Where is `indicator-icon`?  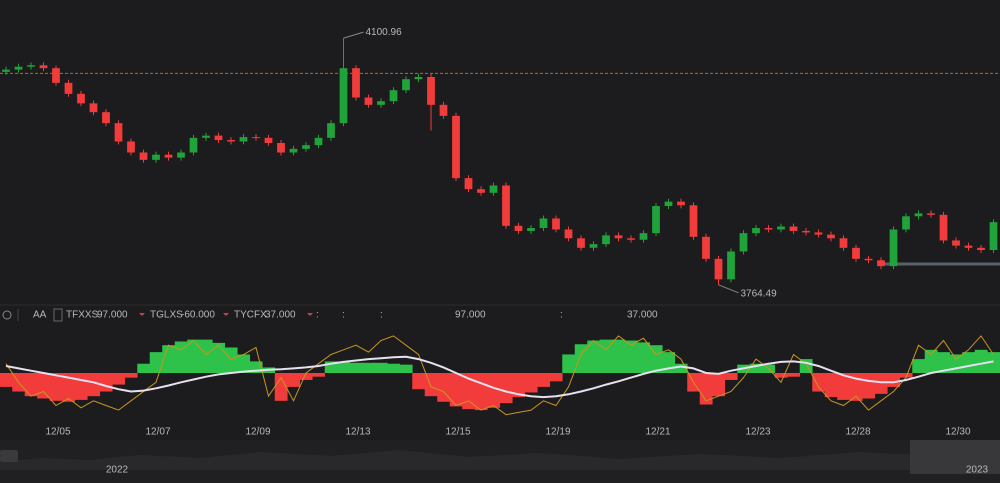
indicator-icon is located at coordinates (58, 315).